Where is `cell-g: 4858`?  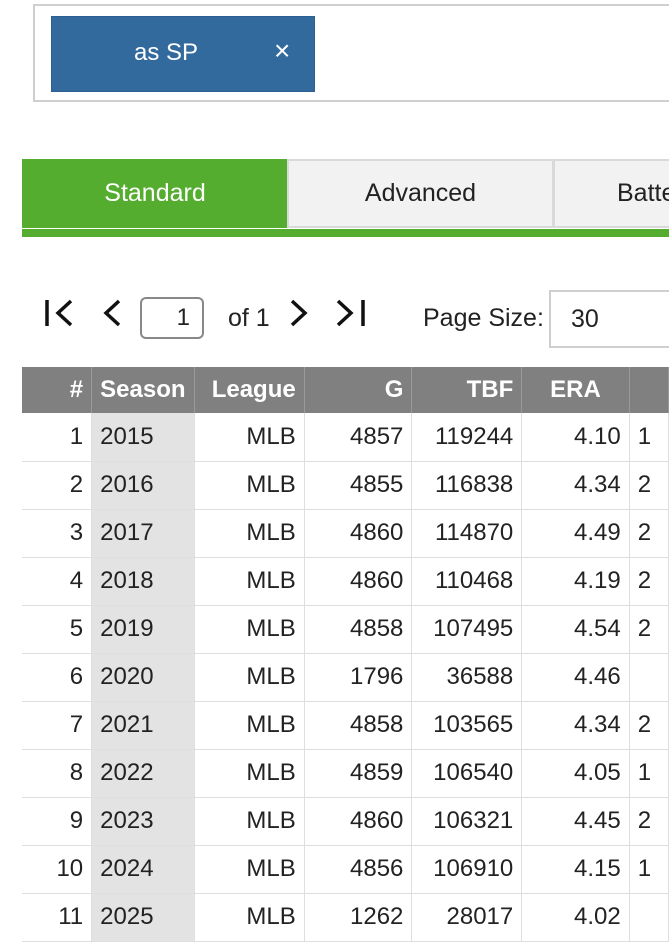
cell-g: 4858 is located at coordinates (358, 629).